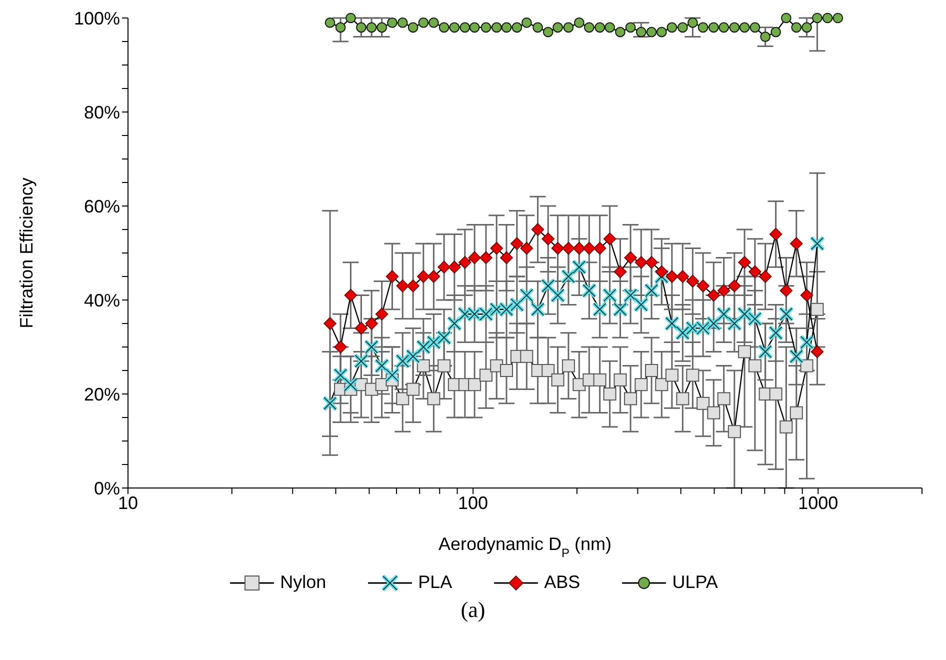 This screenshot has height=660, width=946. Describe the element at coordinates (435, 582) in the screenshot. I see `legend-label: PLA` at that location.